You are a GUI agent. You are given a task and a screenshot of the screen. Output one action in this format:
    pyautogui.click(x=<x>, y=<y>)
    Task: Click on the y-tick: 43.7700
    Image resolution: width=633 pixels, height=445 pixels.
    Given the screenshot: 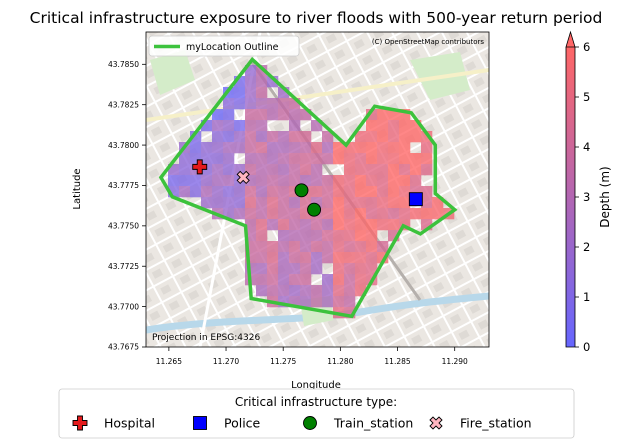 What is the action you would take?
    pyautogui.click(x=127, y=306)
    